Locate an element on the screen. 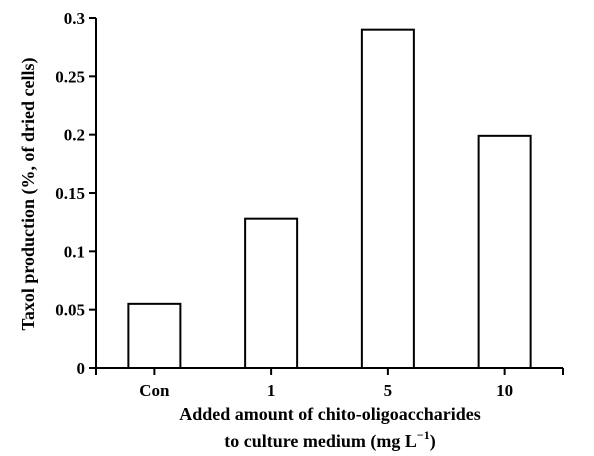  y-tick-label: 0.1 is located at coordinates (74, 251).